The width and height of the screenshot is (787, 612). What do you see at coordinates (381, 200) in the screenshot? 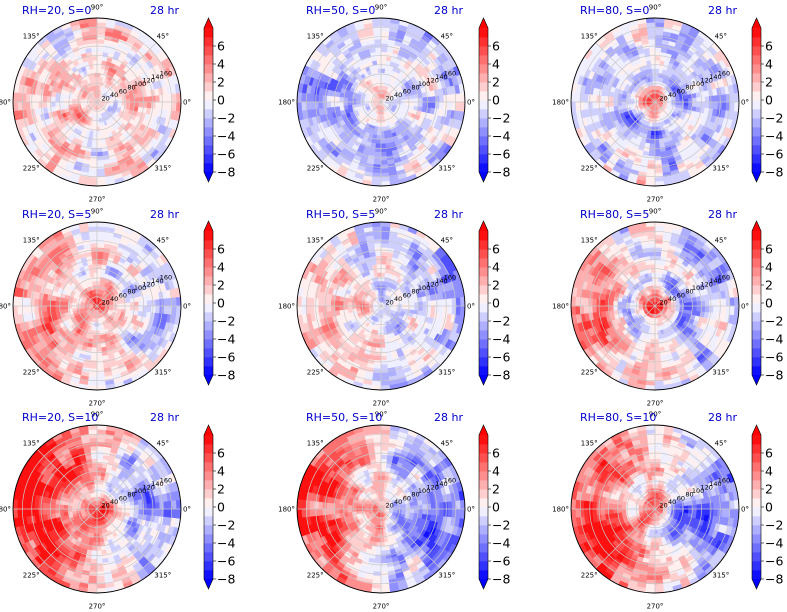
I see `angle-tick-label: 270°` at bounding box center [381, 200].